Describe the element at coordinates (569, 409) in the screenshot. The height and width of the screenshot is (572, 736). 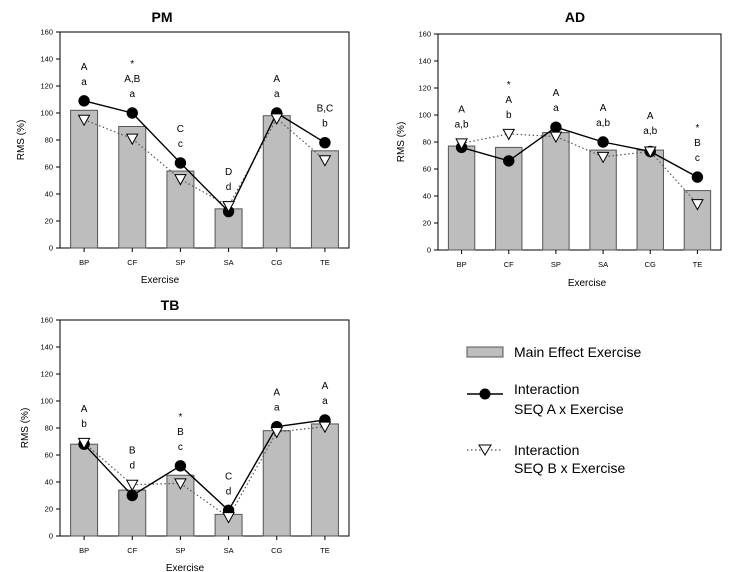
I see `legend-label-seqa-line2: SEQ A x Exercise` at that location.